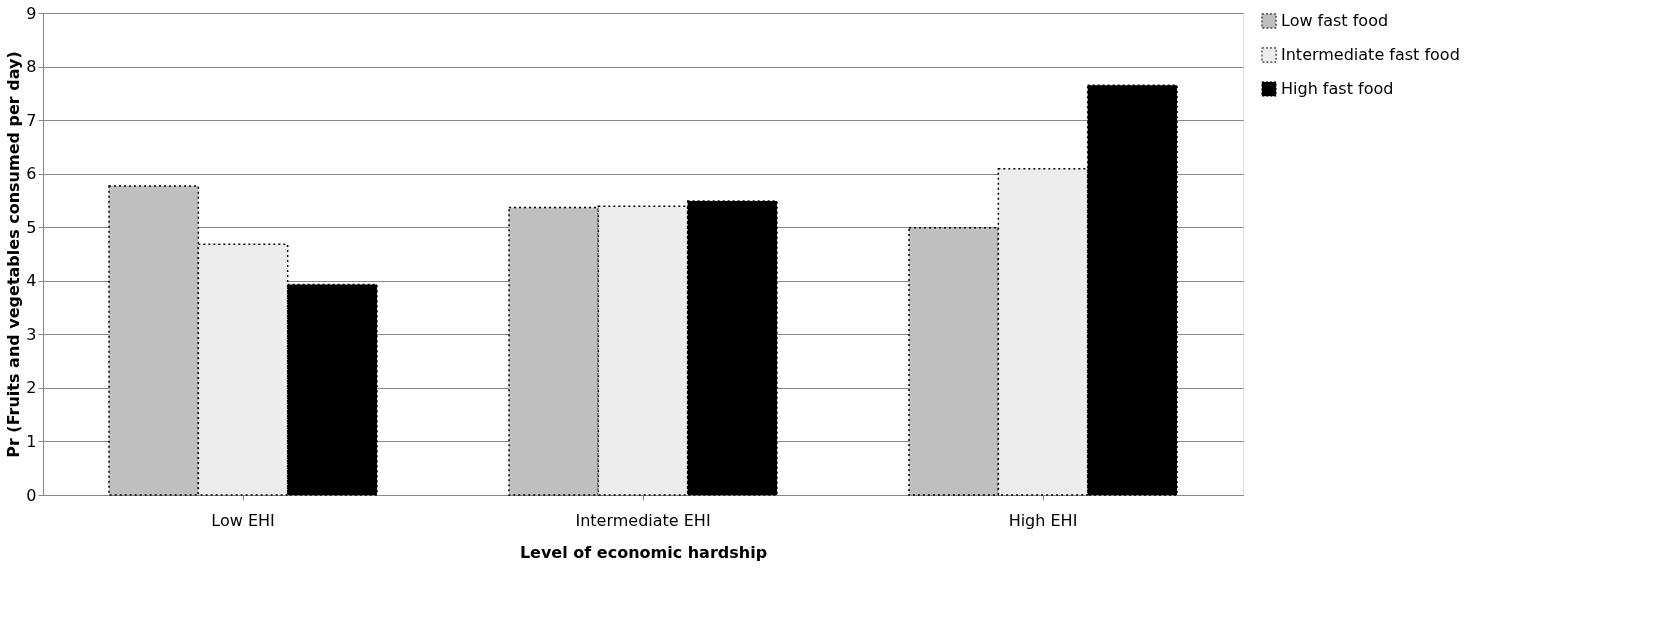 The width and height of the screenshot is (1665, 623). What do you see at coordinates (643, 520) in the screenshot?
I see `x-tick-label: Intermediate EHI` at bounding box center [643, 520].